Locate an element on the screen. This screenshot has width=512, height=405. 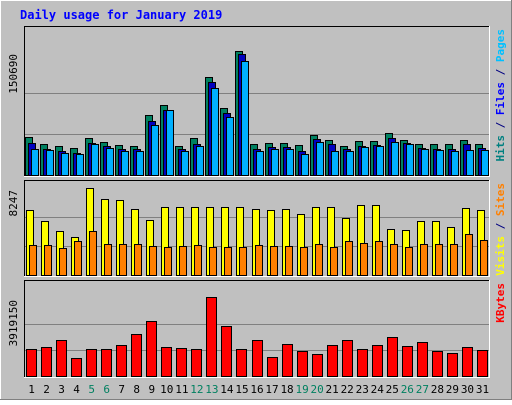
x-tick-label-day-8: 8 is located at coordinates (136, 389).